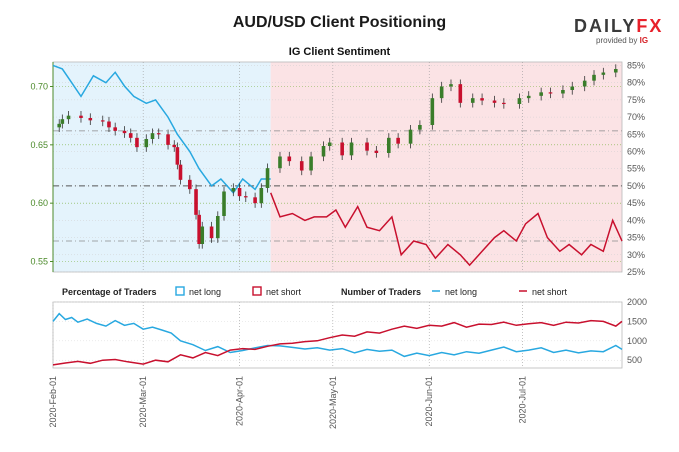 This screenshot has width=679, height=452. I want to click on right-y-tick-label: 70%, so click(636, 117).